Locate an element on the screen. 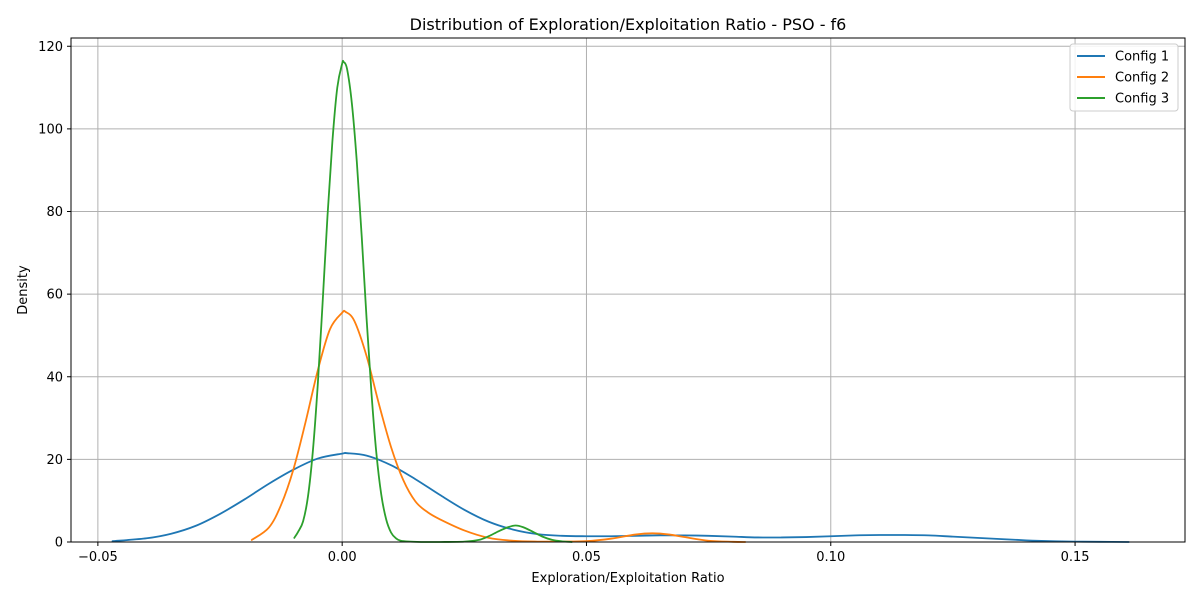  y-axis-label: Density is located at coordinates (23, 290).